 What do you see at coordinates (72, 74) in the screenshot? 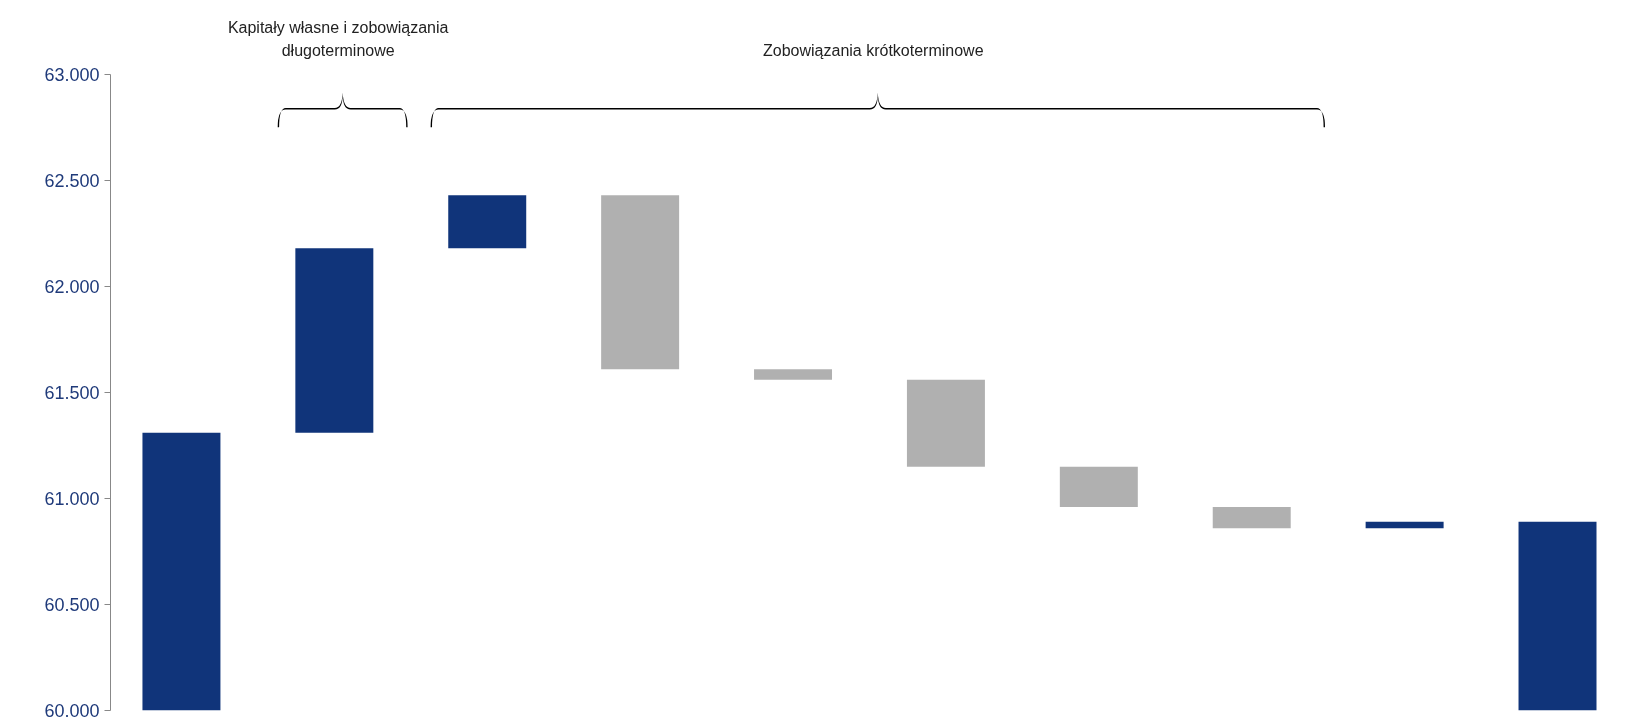
I see `y-tick-label: 63.000` at bounding box center [72, 74].